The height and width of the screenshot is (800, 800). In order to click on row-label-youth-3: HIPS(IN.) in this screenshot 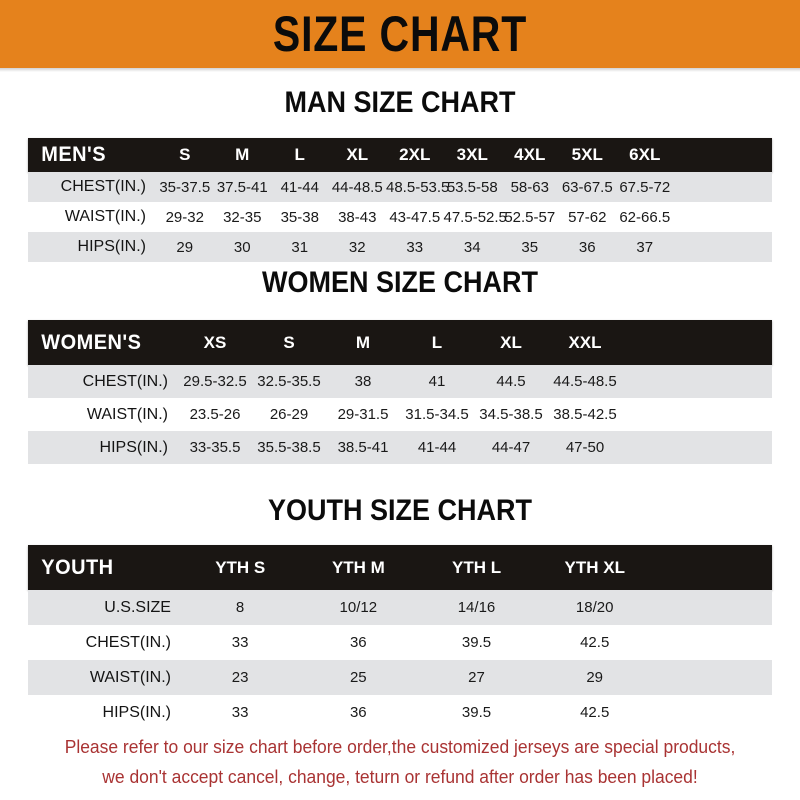, I will do `click(136, 712)`.